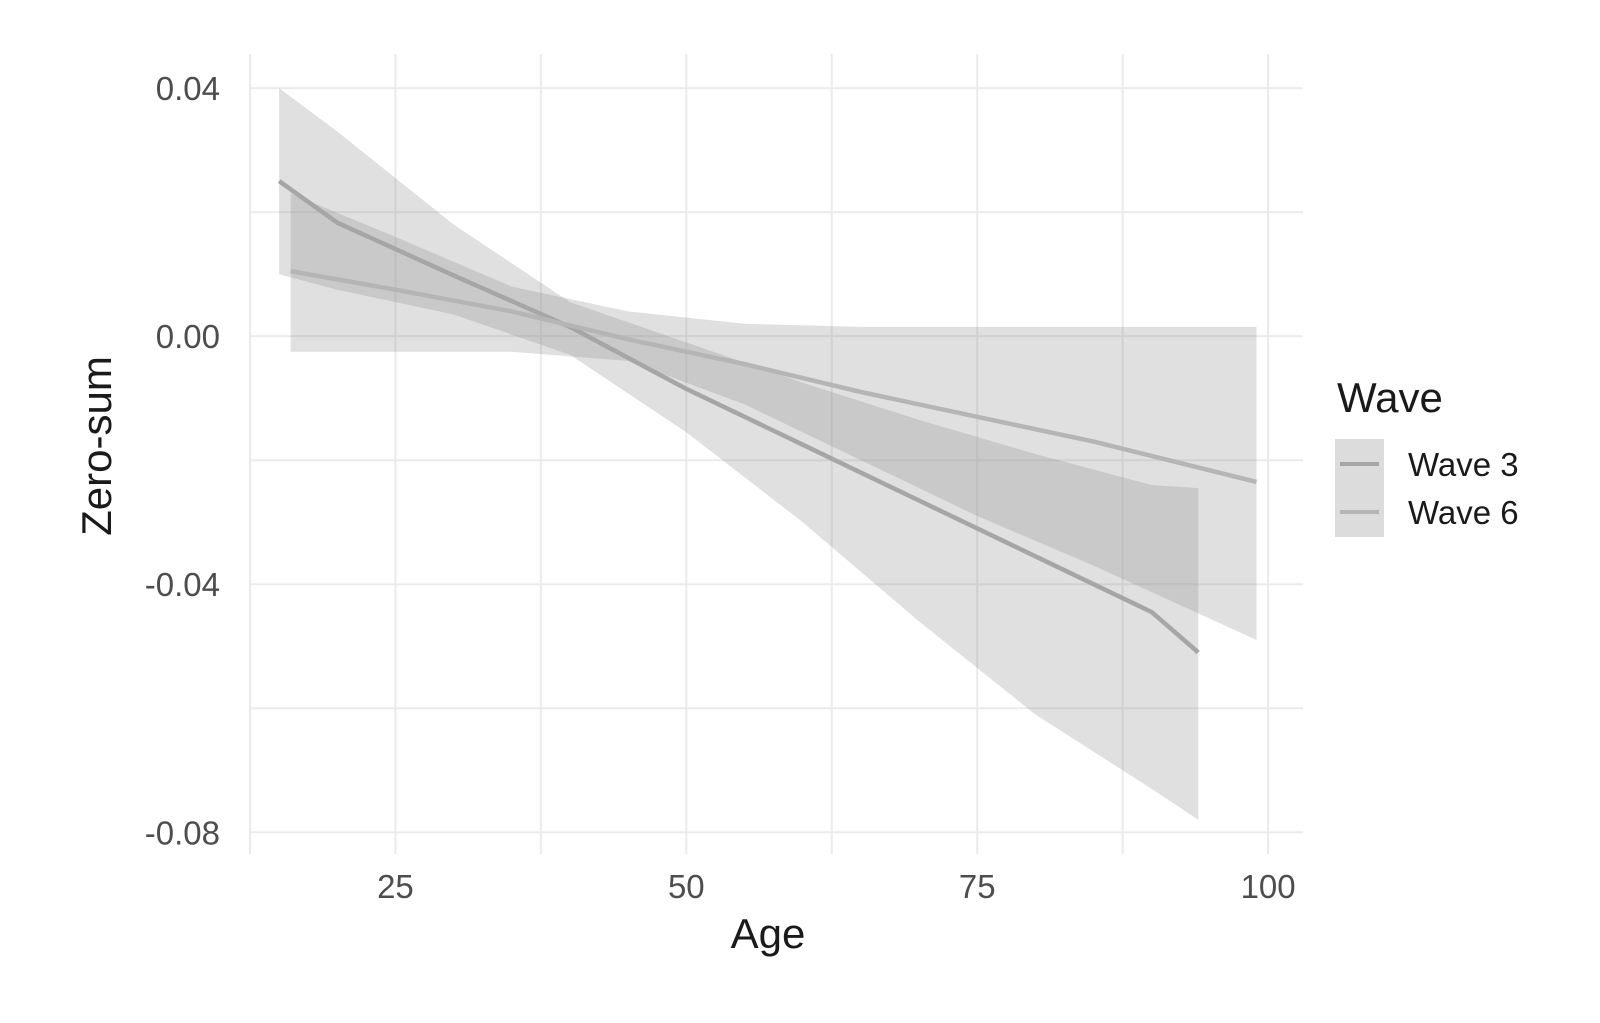 The height and width of the screenshot is (1023, 1600). I want to click on x-tick-label: 50, so click(686, 886).